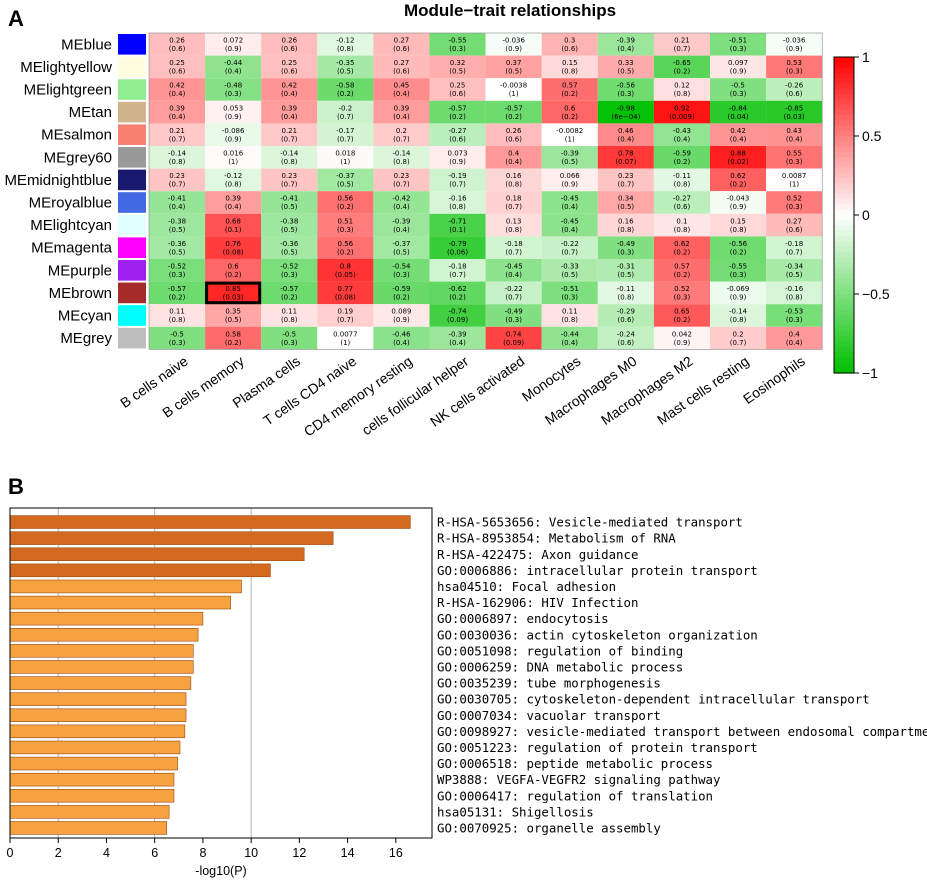 This screenshot has width=927, height=880. I want to click on cell-correlation: 0.11, so click(570, 312).